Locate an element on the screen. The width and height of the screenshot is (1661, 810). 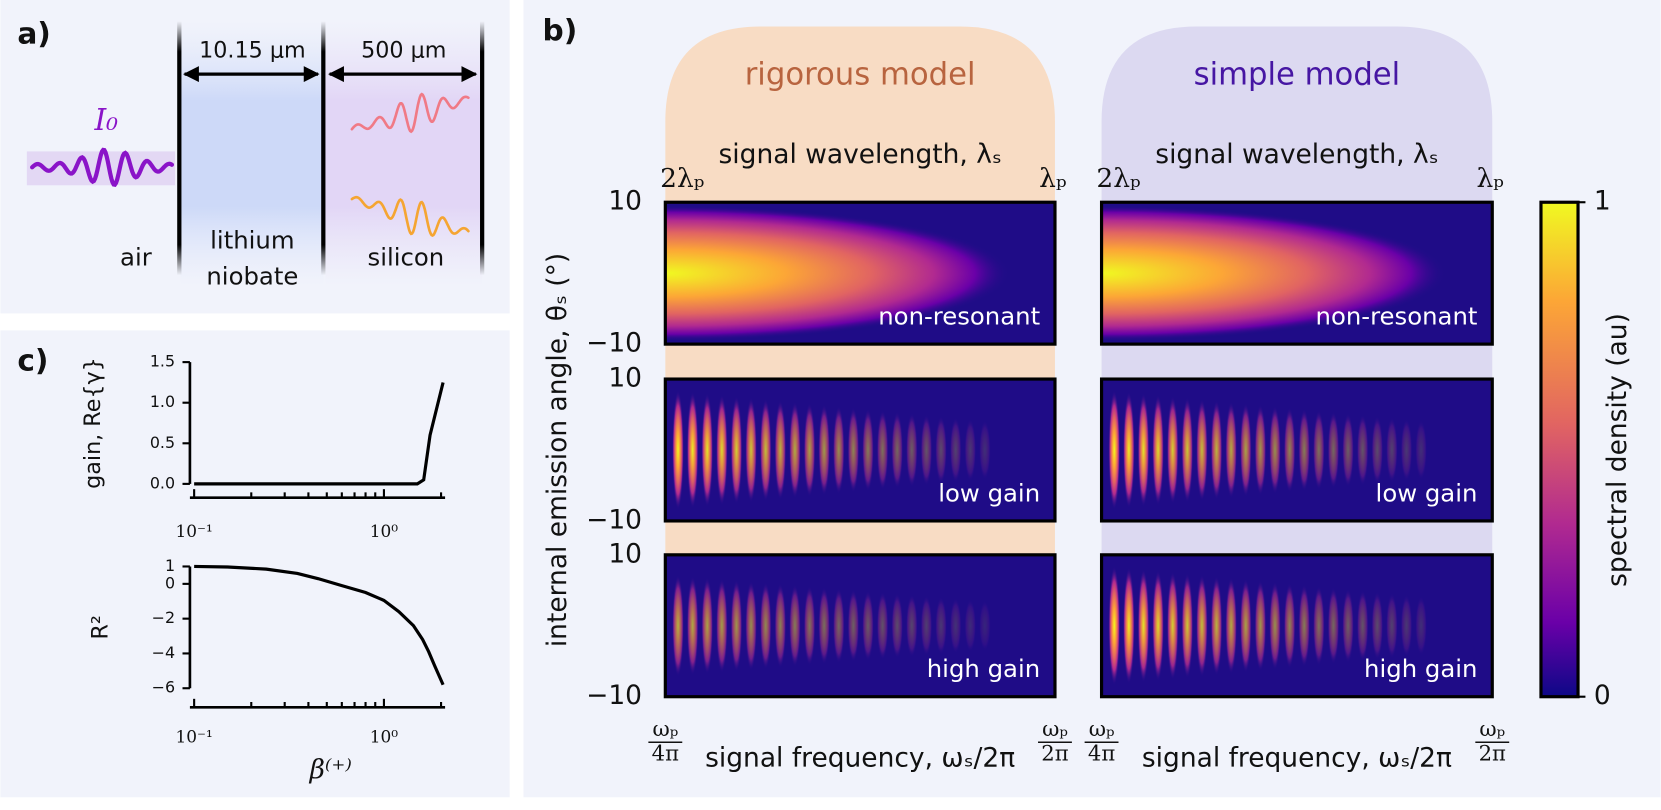
model-title: rigorous model is located at coordinates (860, 75).